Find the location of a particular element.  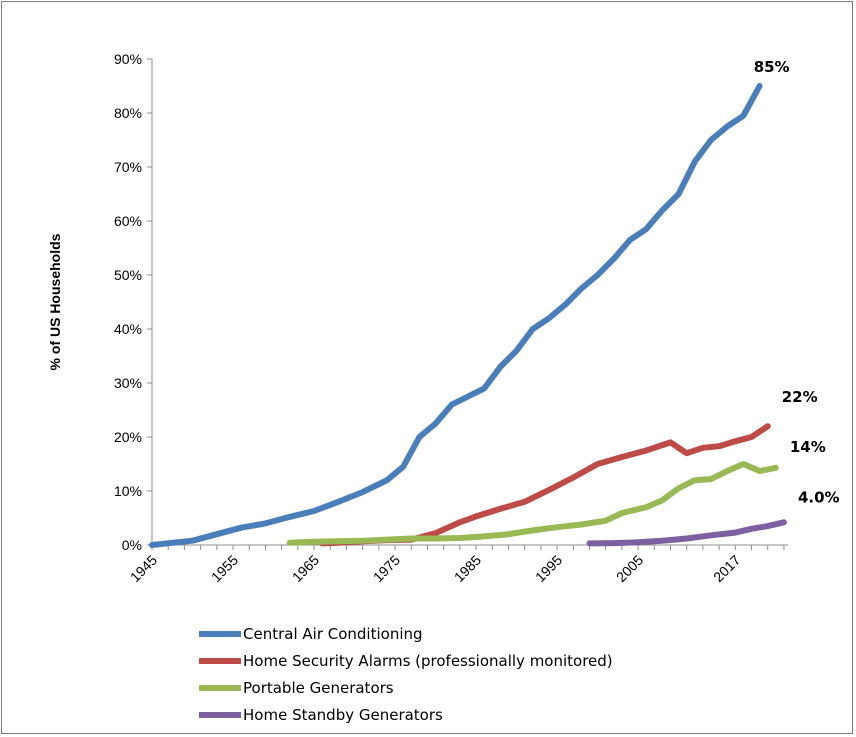

y-tick-label: 50% is located at coordinates (128, 275).